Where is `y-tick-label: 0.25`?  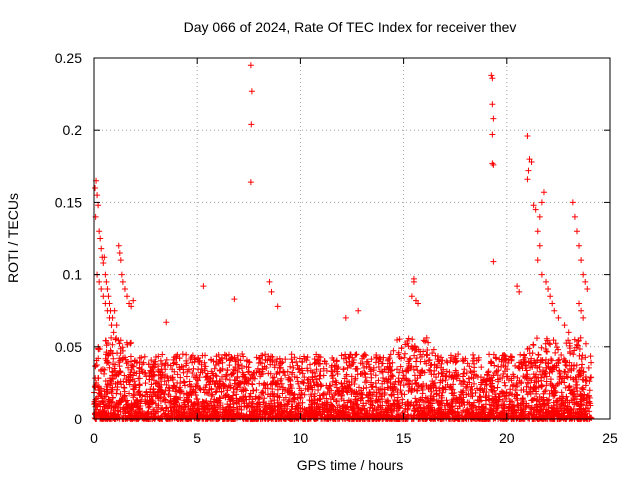
y-tick-label: 0.25 is located at coordinates (68, 58).